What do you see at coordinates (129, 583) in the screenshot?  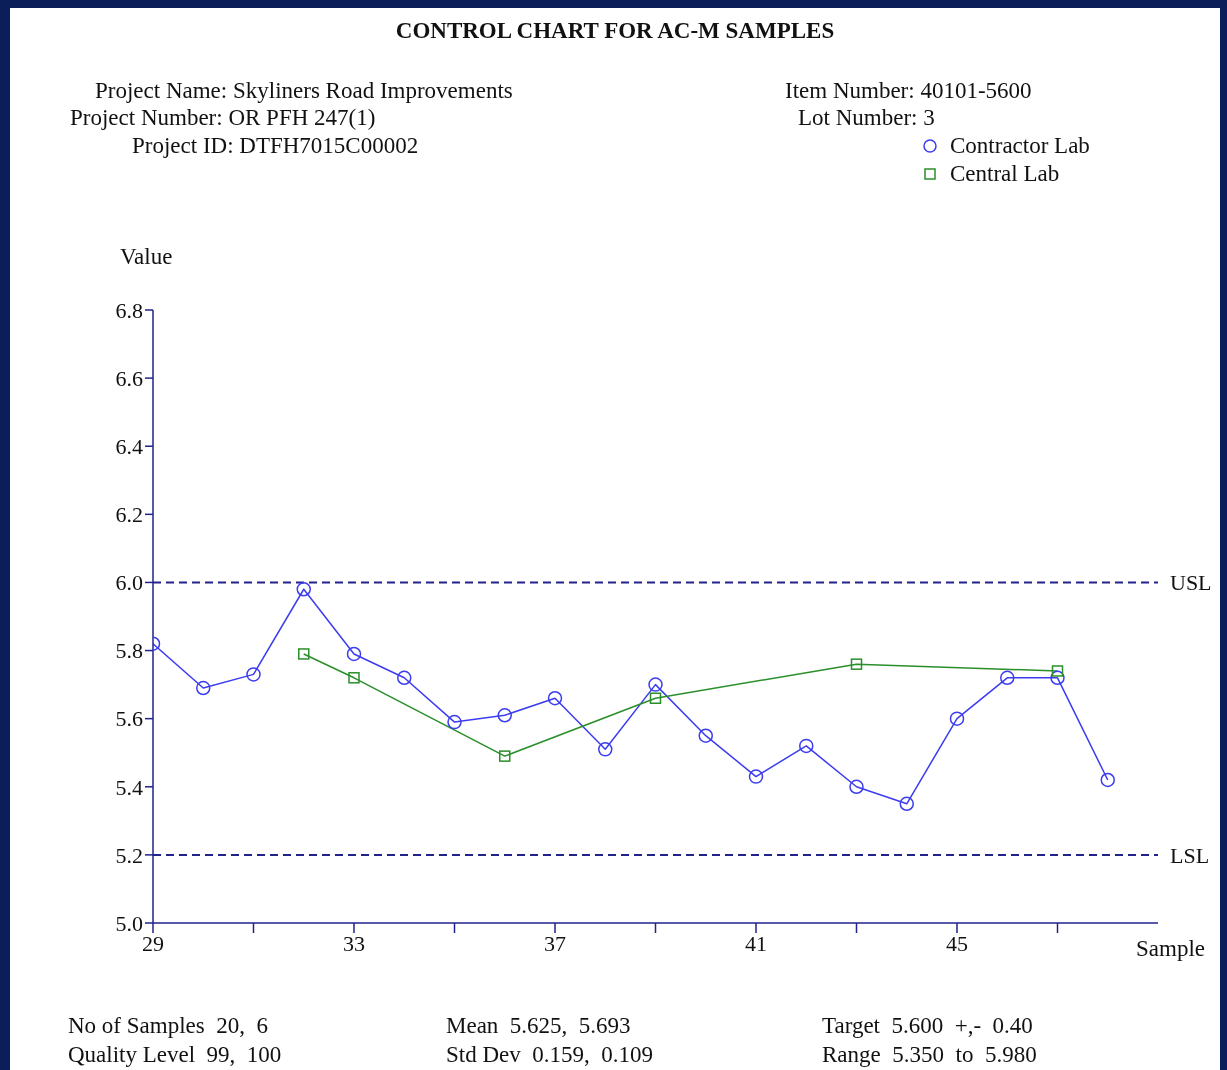 I see `y-tick-label: 6.0` at bounding box center [129, 583].